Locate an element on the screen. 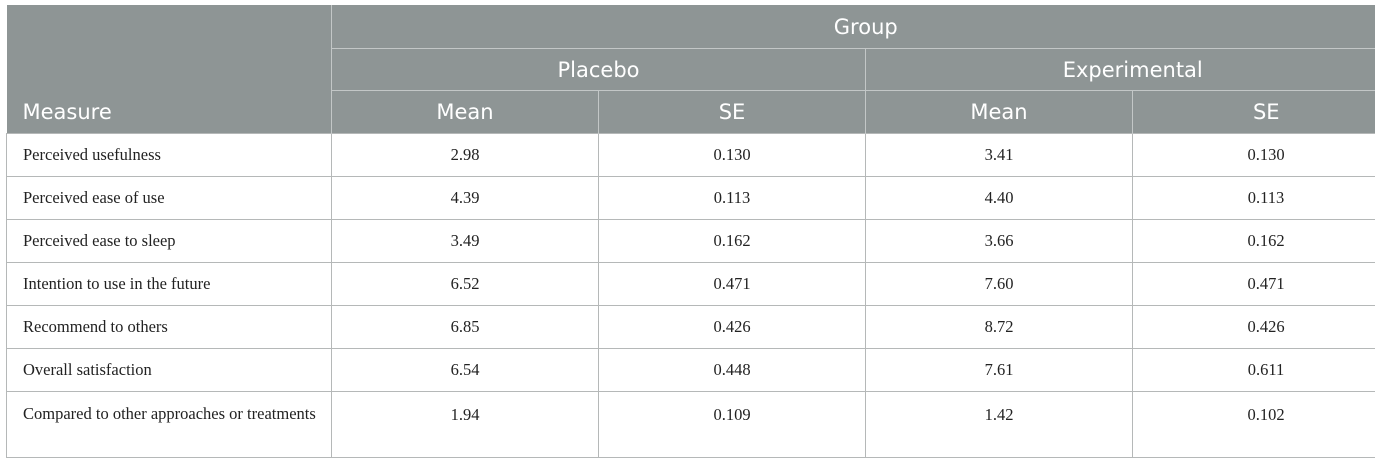 The height and width of the screenshot is (466, 1375). group-header: Group is located at coordinates (853, 27).